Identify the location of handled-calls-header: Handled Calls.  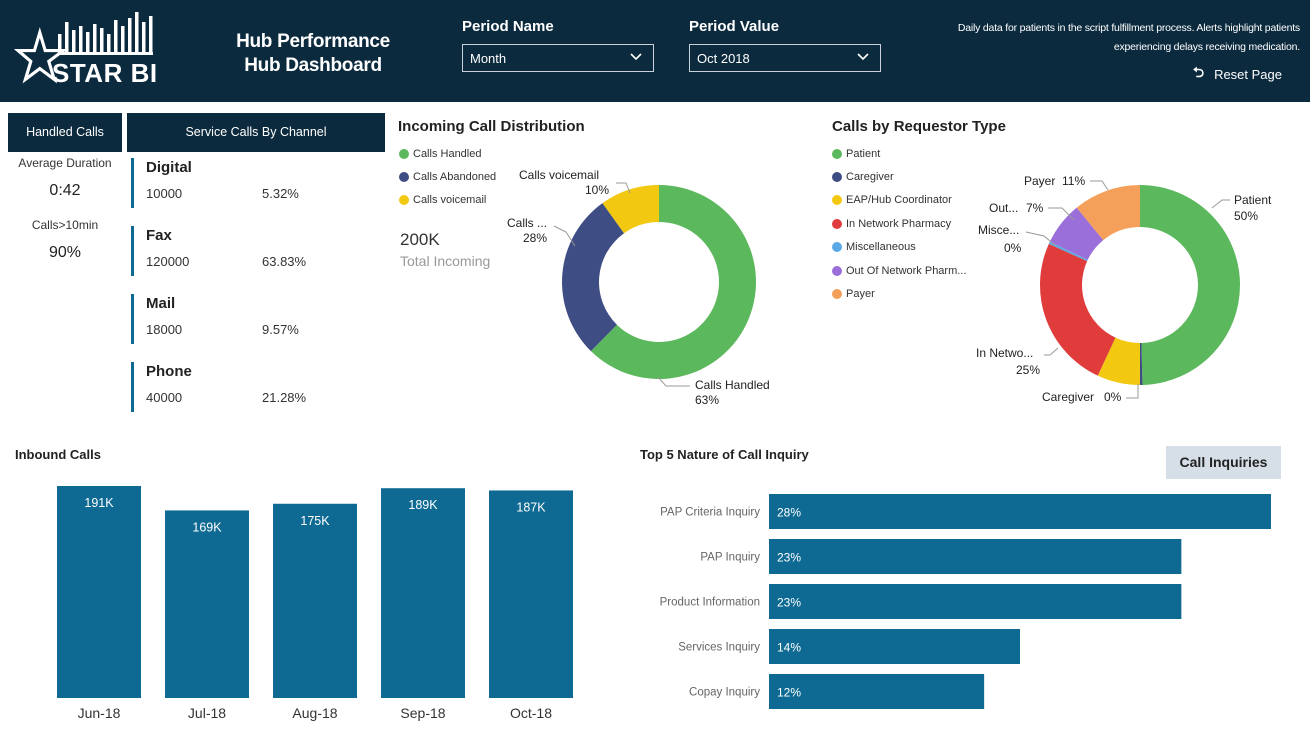
(65, 132).